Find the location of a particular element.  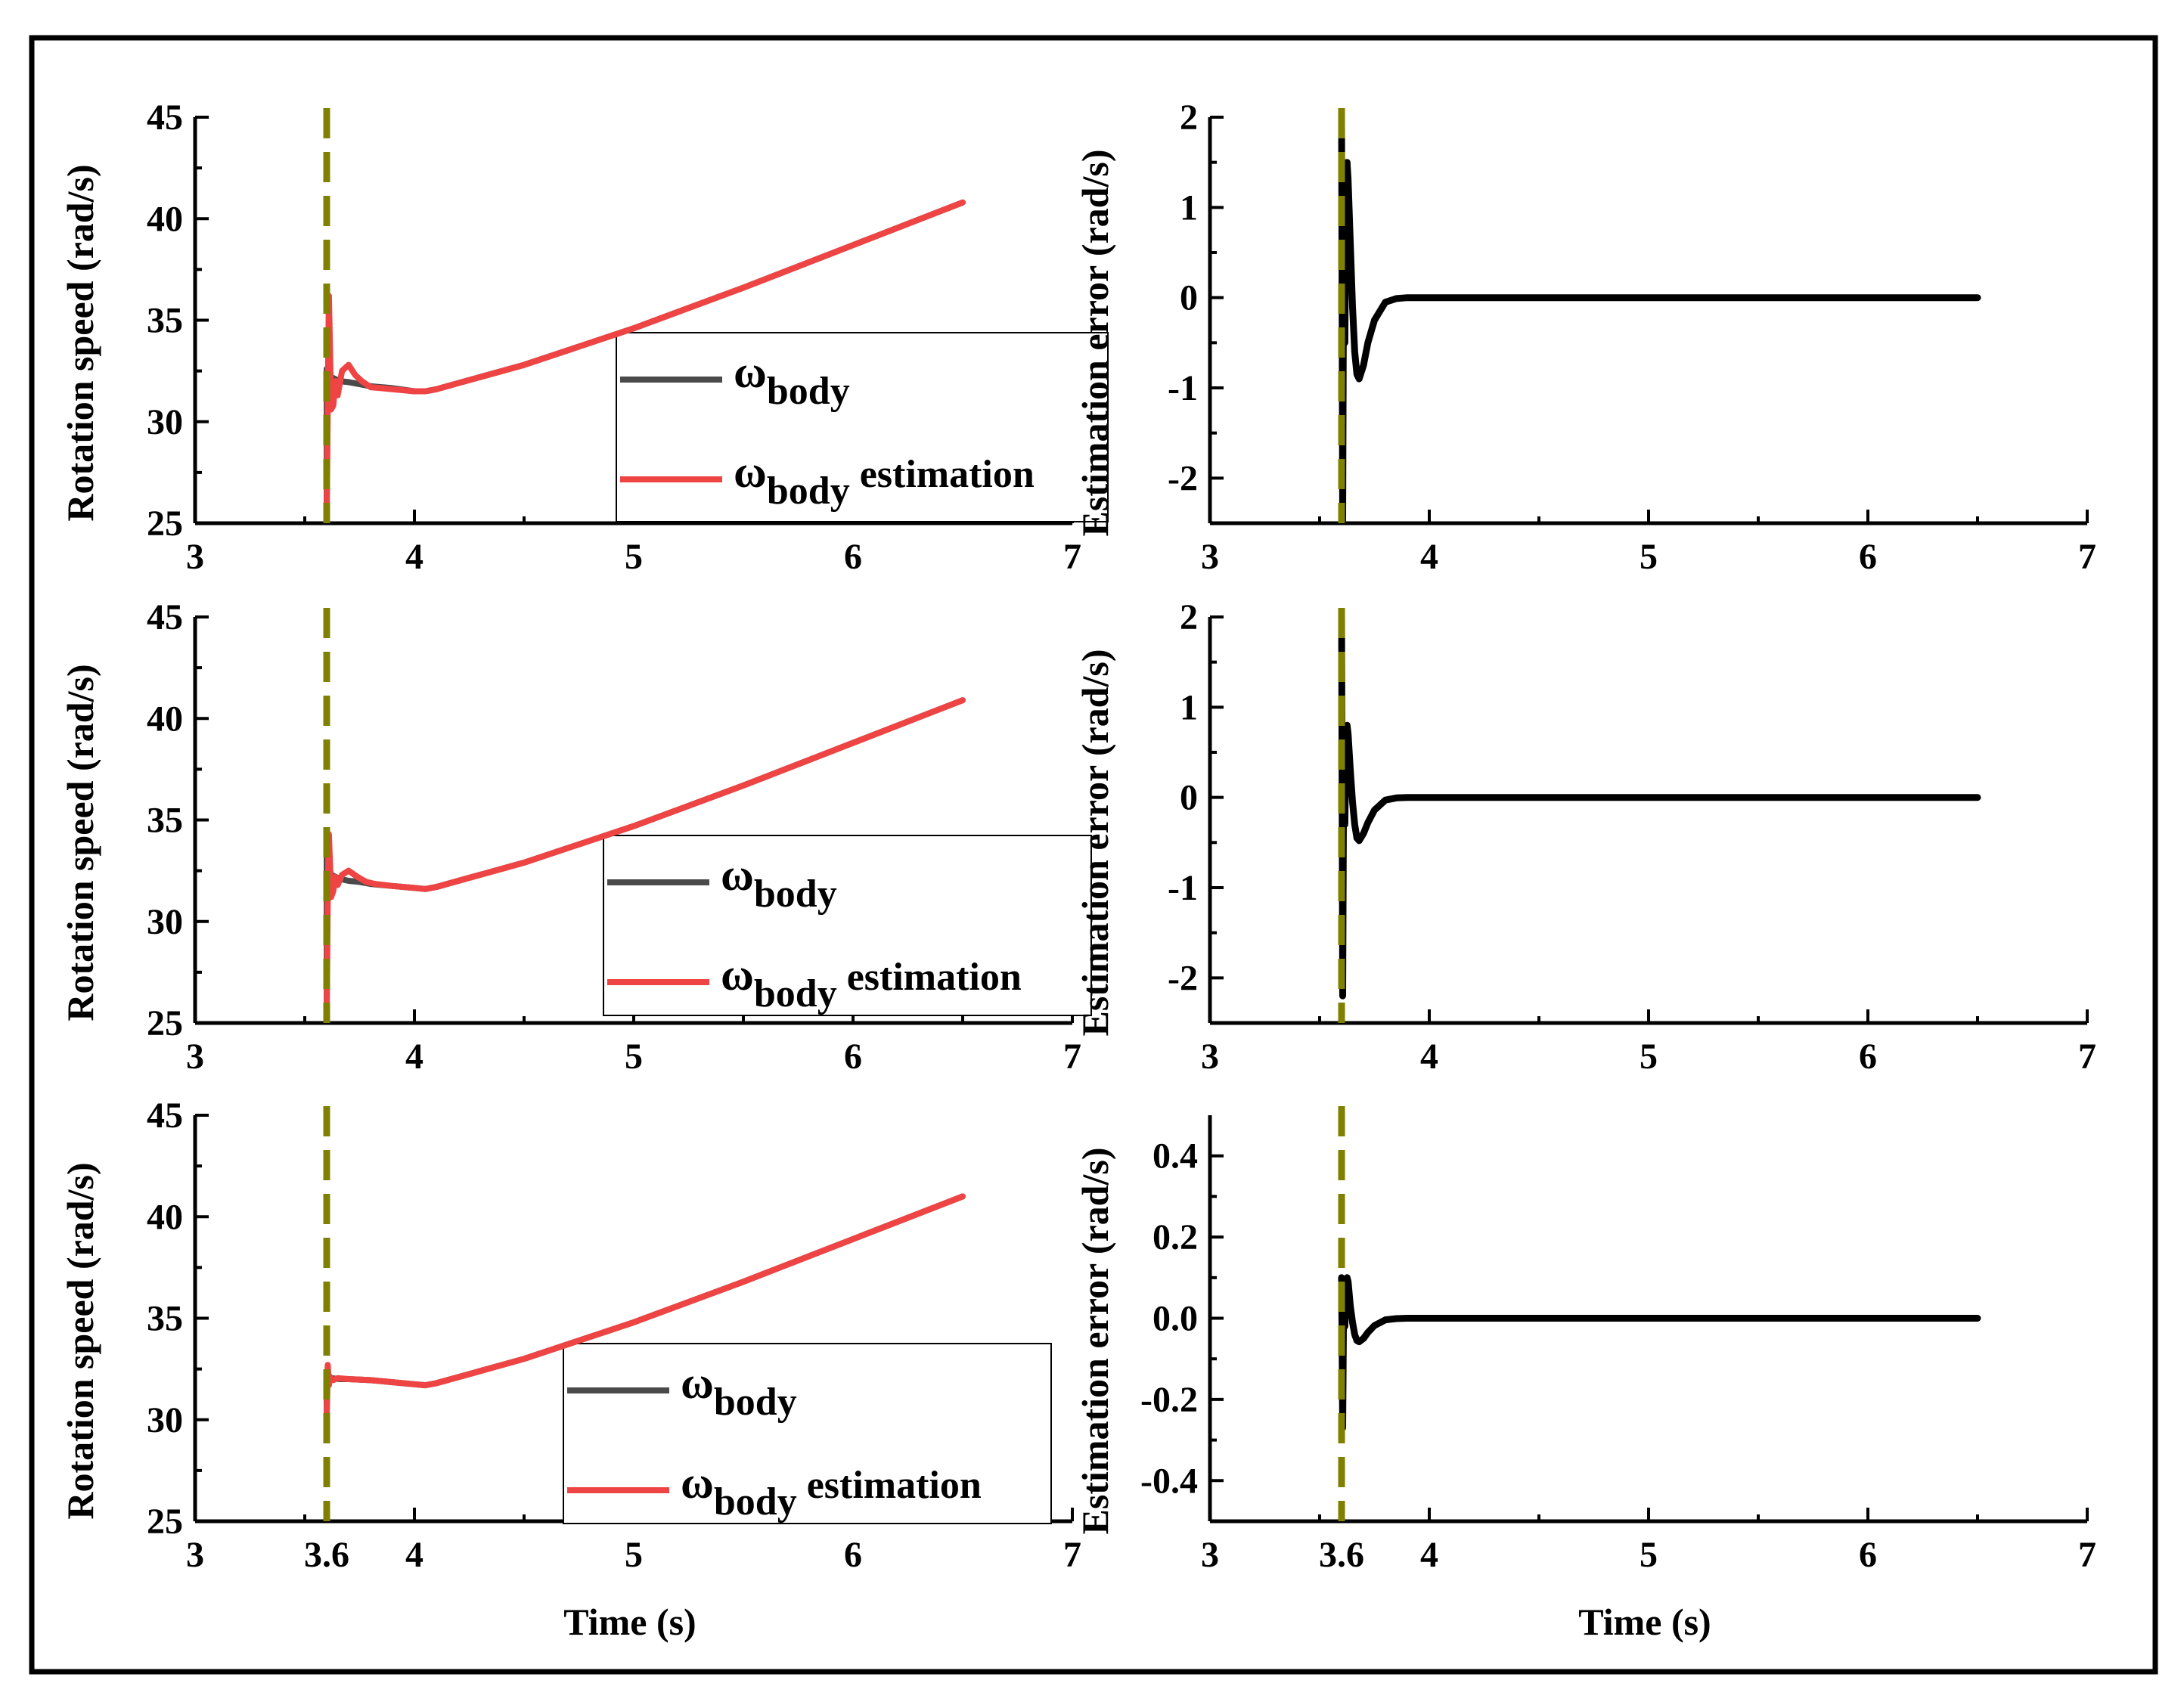

y-tick-label: 0.4 is located at coordinates (1175, 1156).